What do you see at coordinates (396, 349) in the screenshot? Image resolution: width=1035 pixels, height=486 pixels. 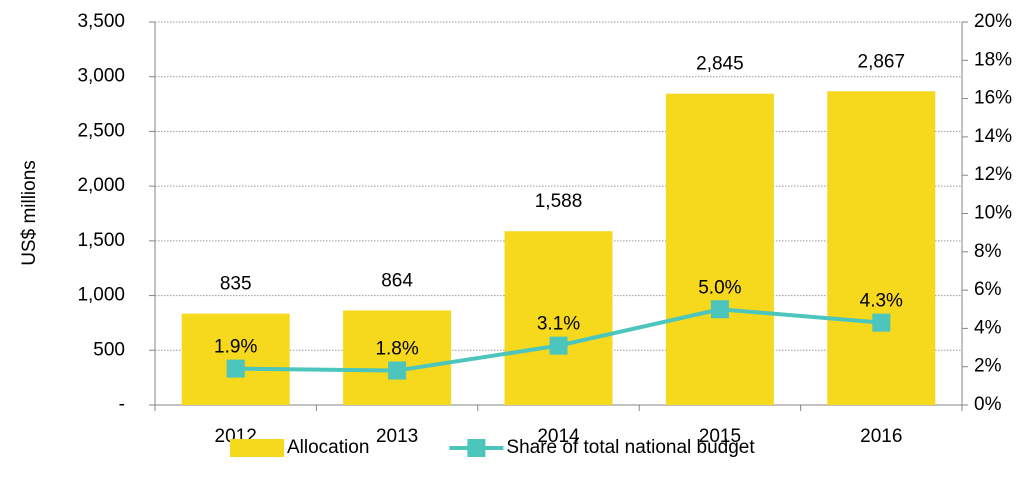 I see `line-value-label: 1.8%` at bounding box center [396, 349].